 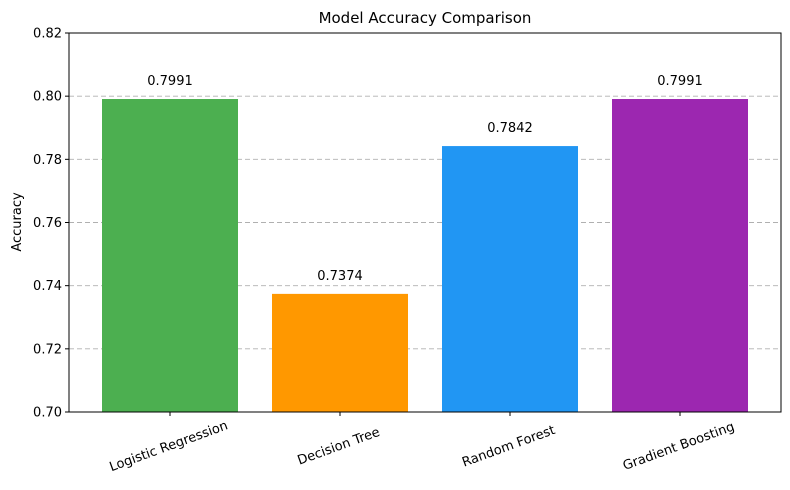 I want to click on x-tick-label: Decision Tree, so click(x=339, y=447).